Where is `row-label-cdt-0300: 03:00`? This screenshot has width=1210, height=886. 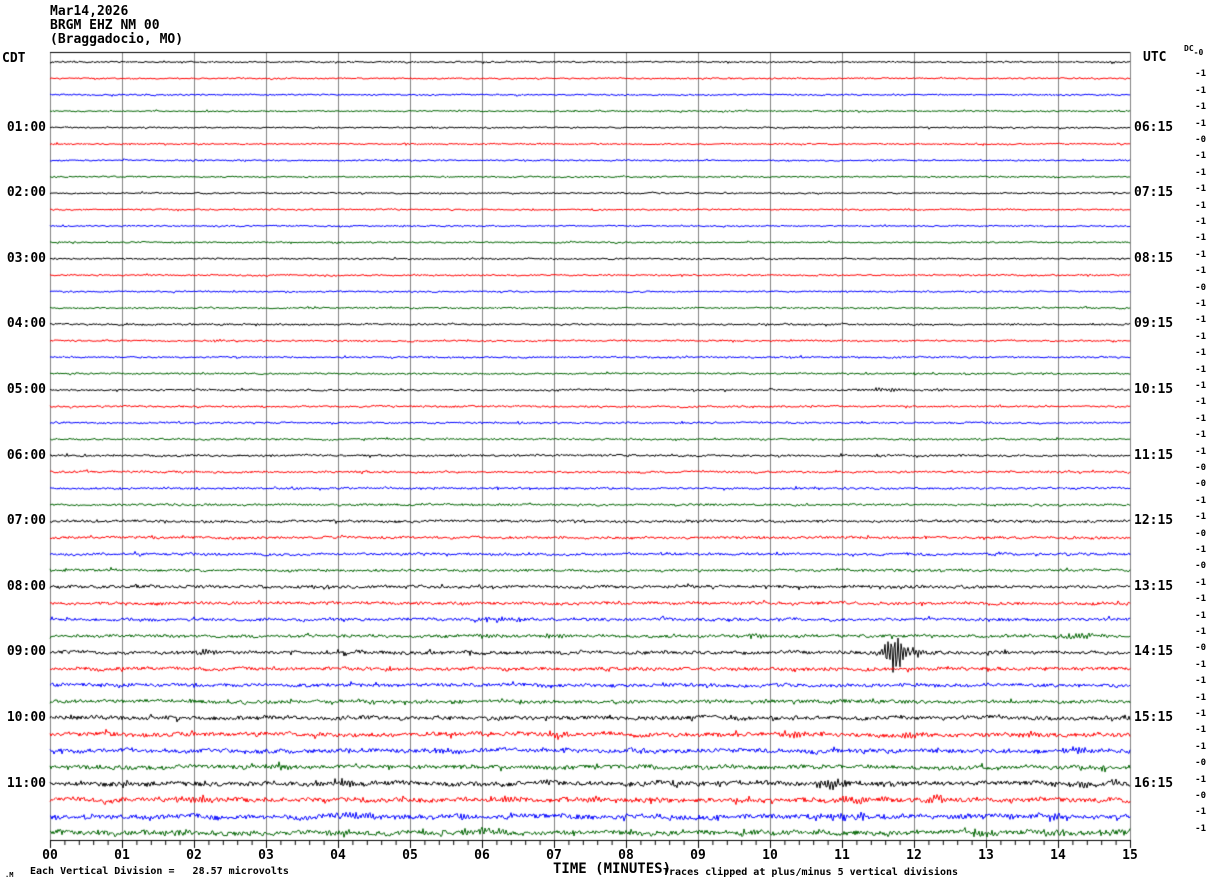 row-label-cdt-0300: 03:00 is located at coordinates (26, 258).